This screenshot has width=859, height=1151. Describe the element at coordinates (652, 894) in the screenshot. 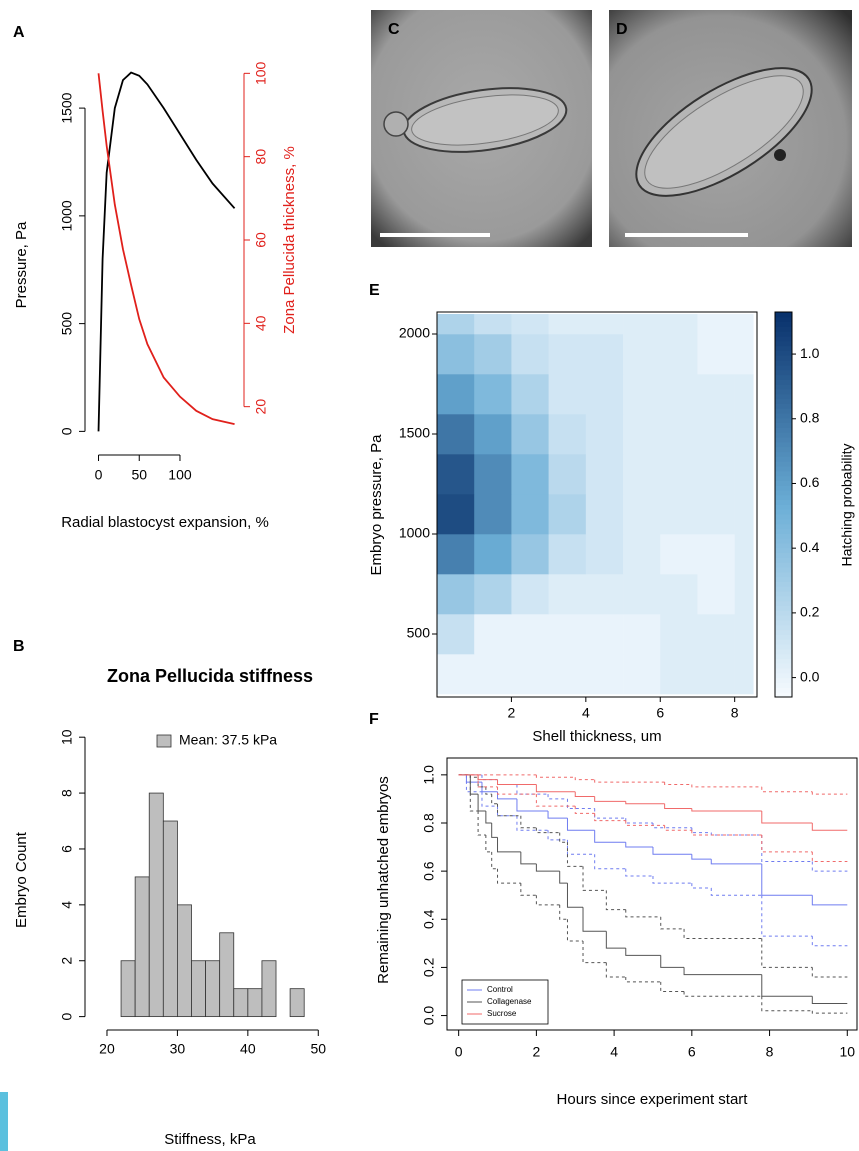

I see `plot-frame` at that location.